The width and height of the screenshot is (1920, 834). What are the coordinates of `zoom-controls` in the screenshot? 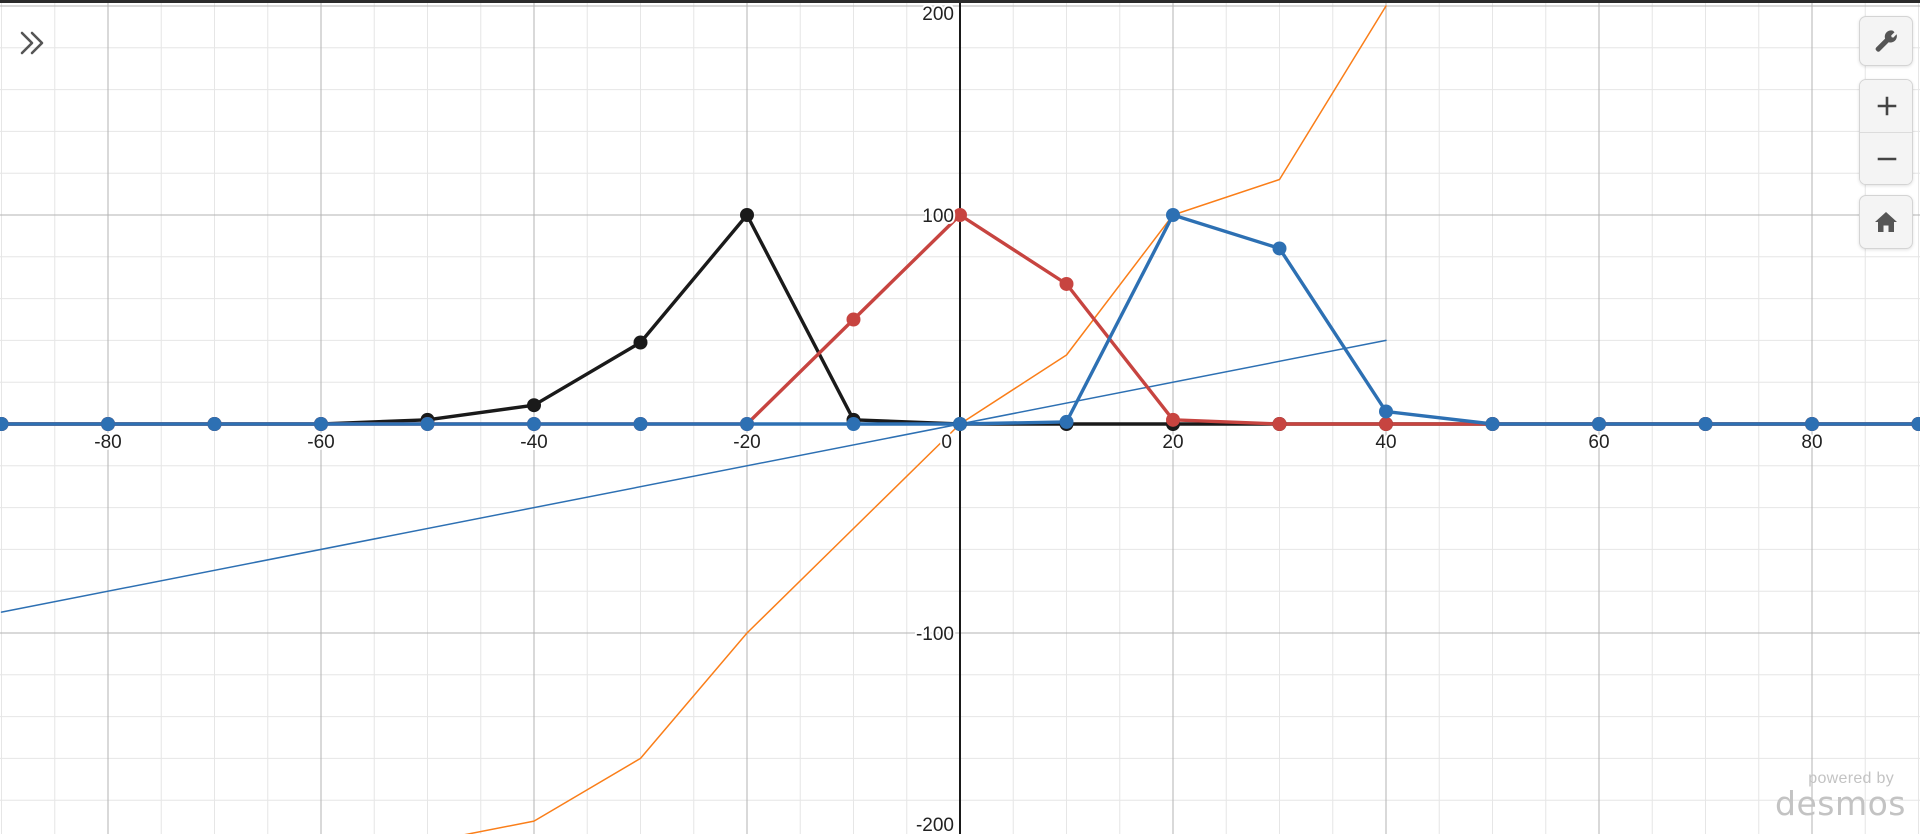 It's located at (1886, 132).